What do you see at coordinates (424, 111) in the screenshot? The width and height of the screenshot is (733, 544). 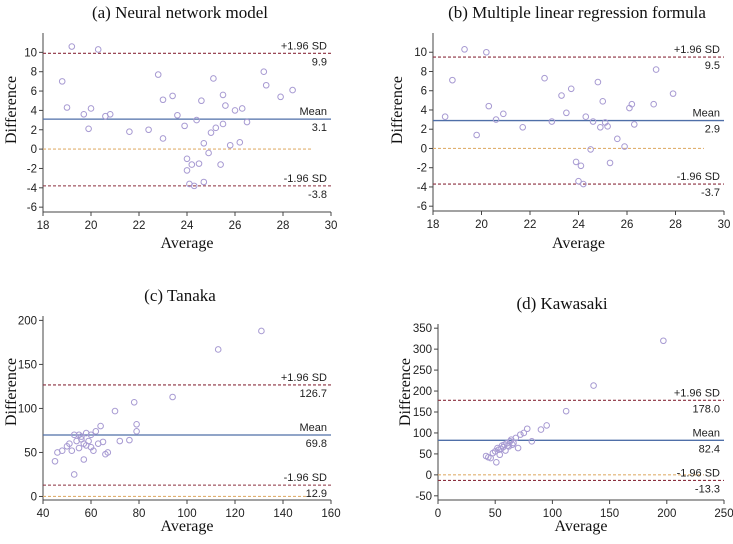 I see `y-tick-label: 4` at bounding box center [424, 111].